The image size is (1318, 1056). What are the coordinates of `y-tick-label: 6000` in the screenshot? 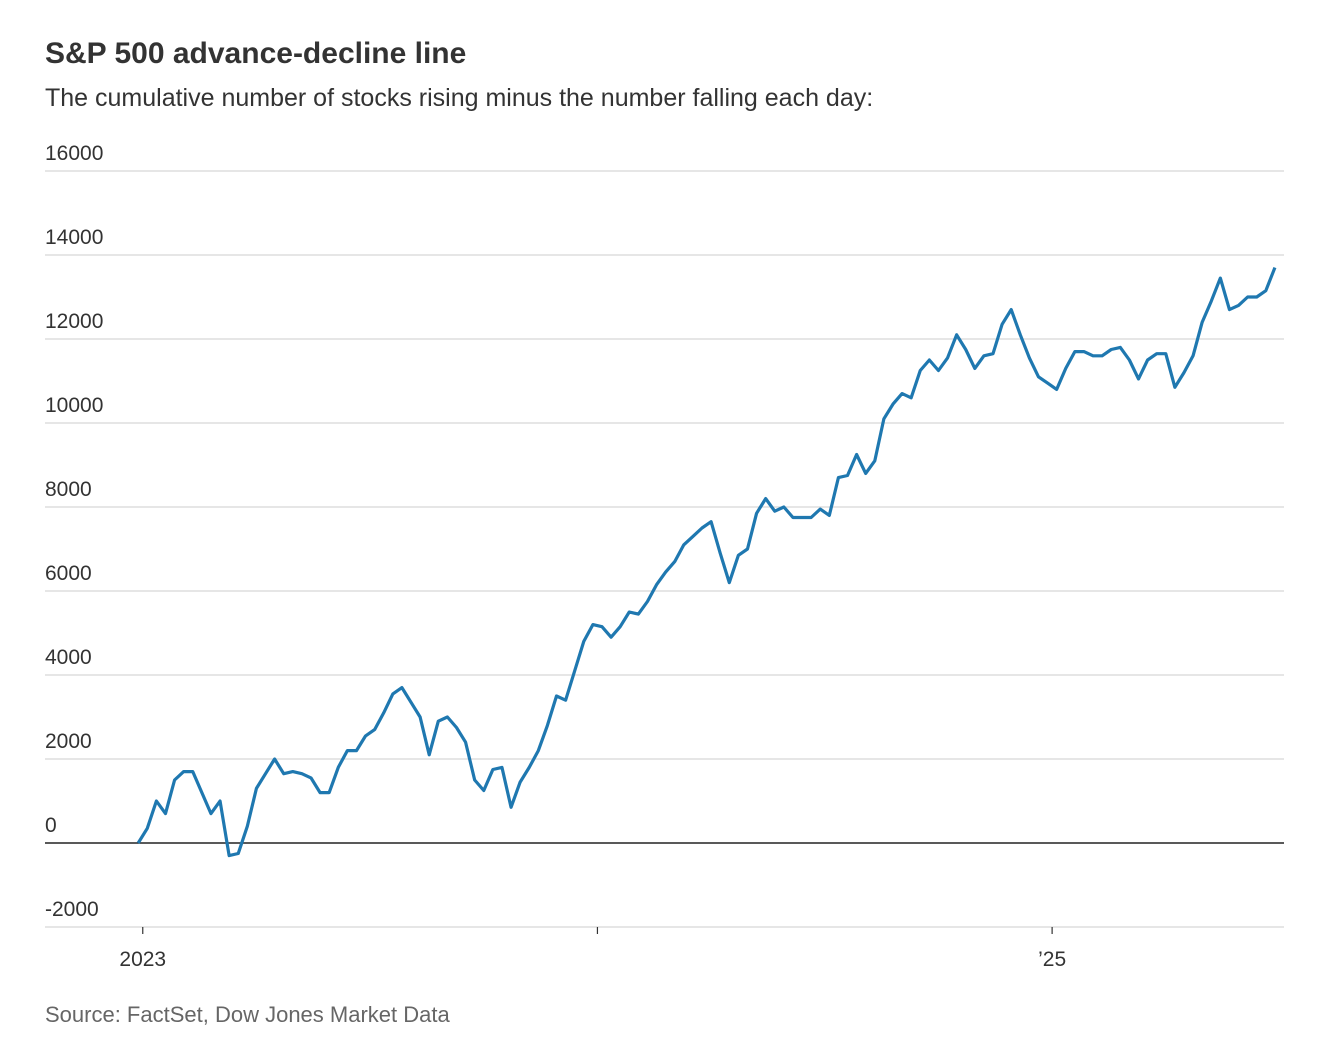 It's located at (68, 573).